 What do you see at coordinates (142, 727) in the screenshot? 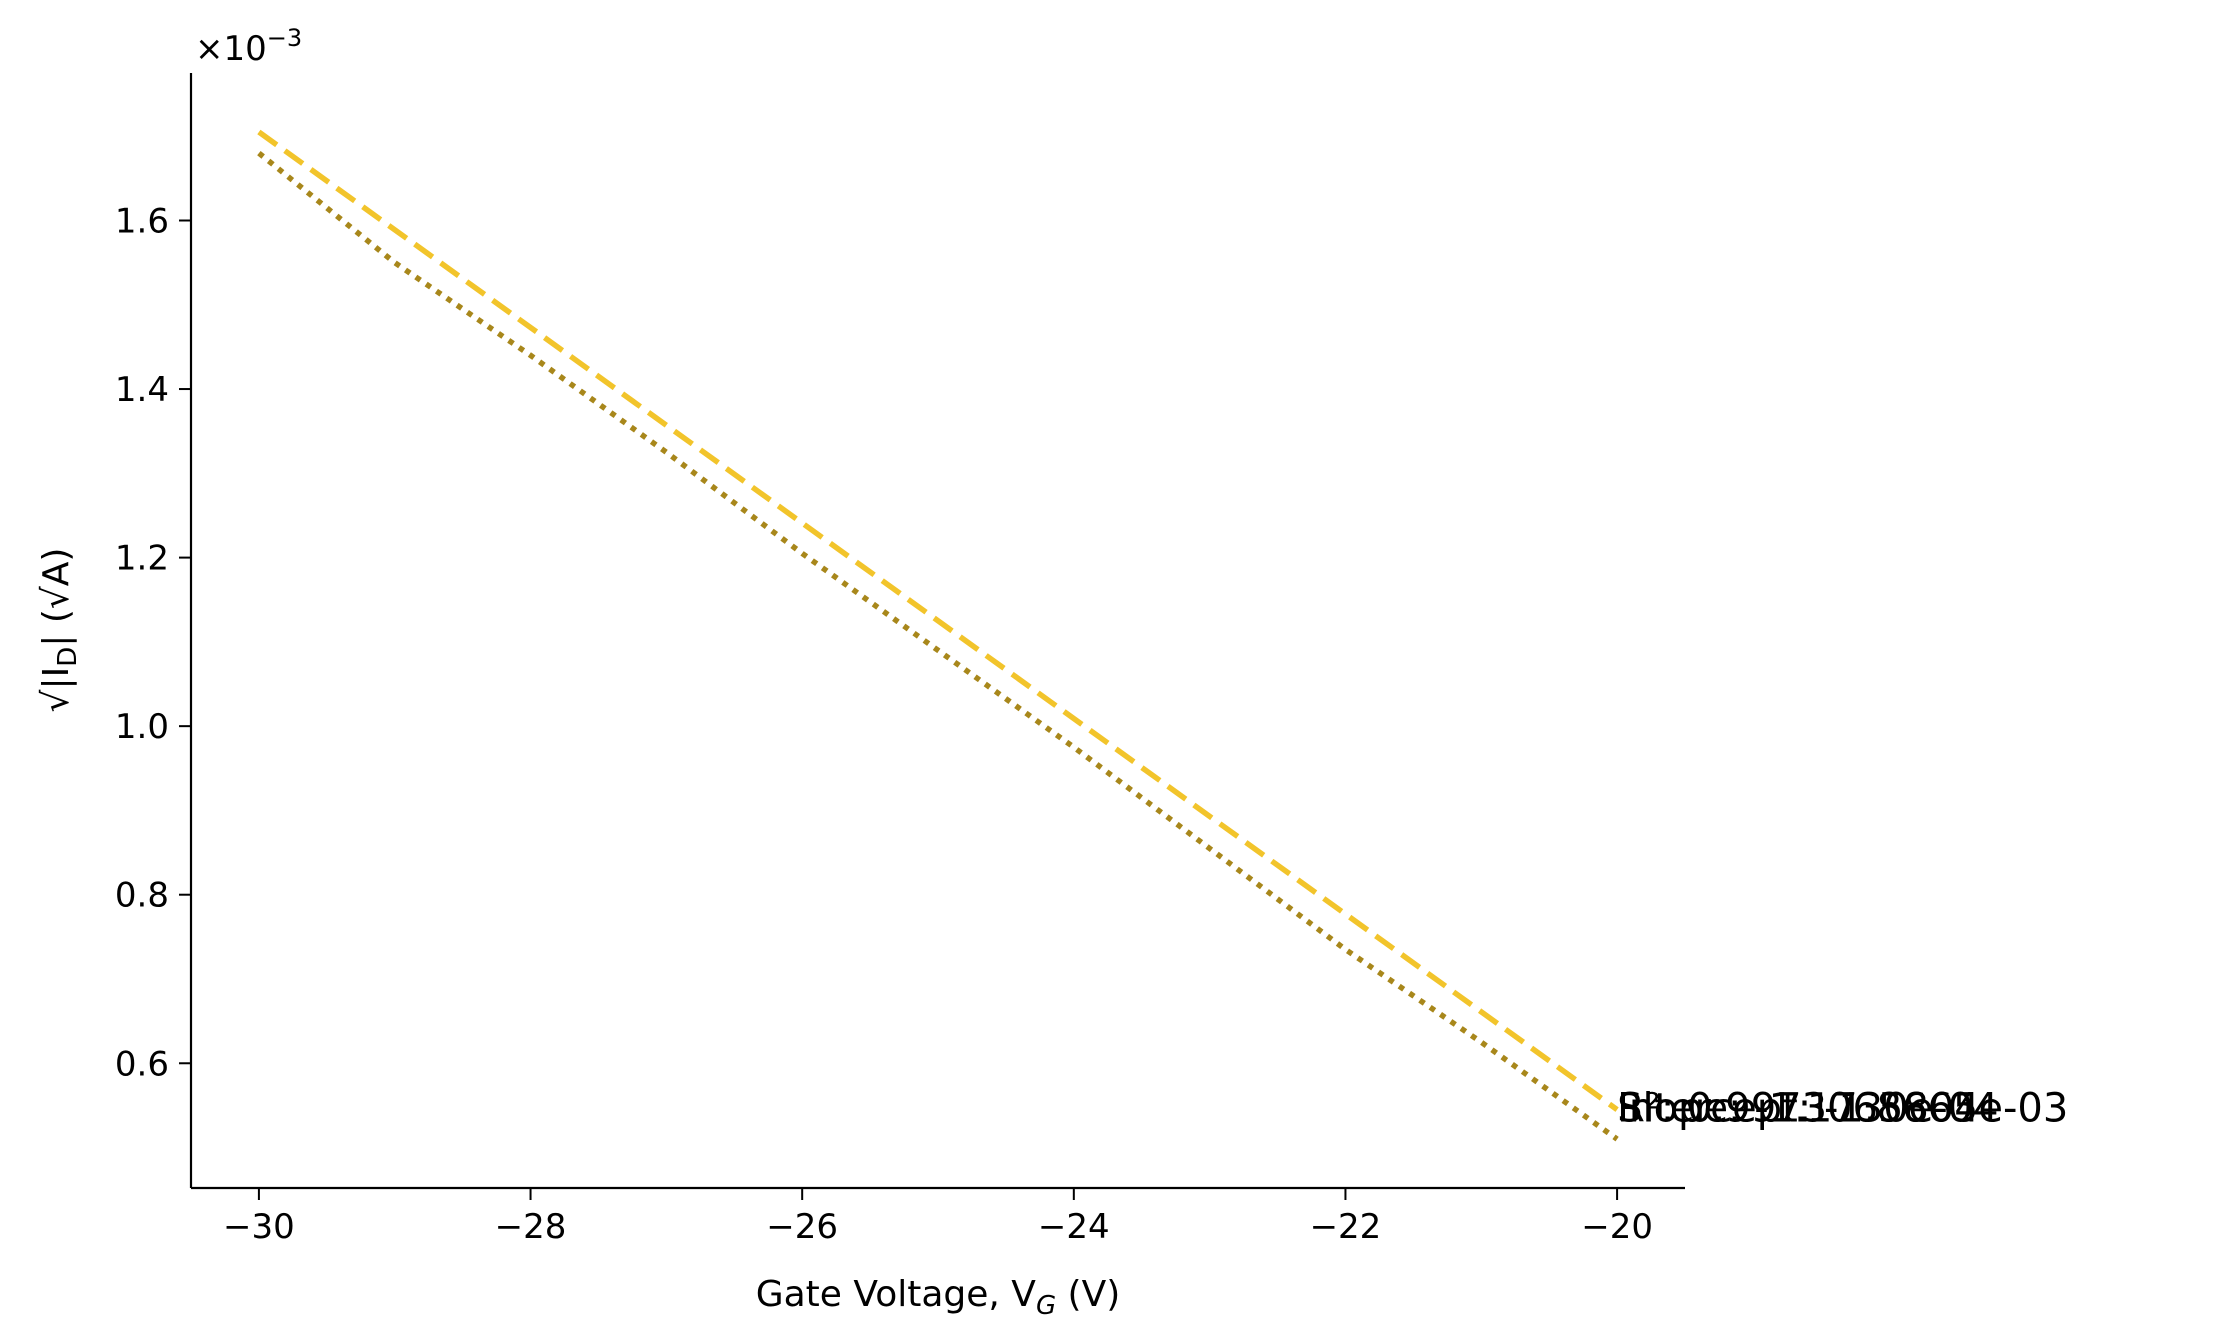
I see `y-tick-label: 1.0` at bounding box center [142, 727].